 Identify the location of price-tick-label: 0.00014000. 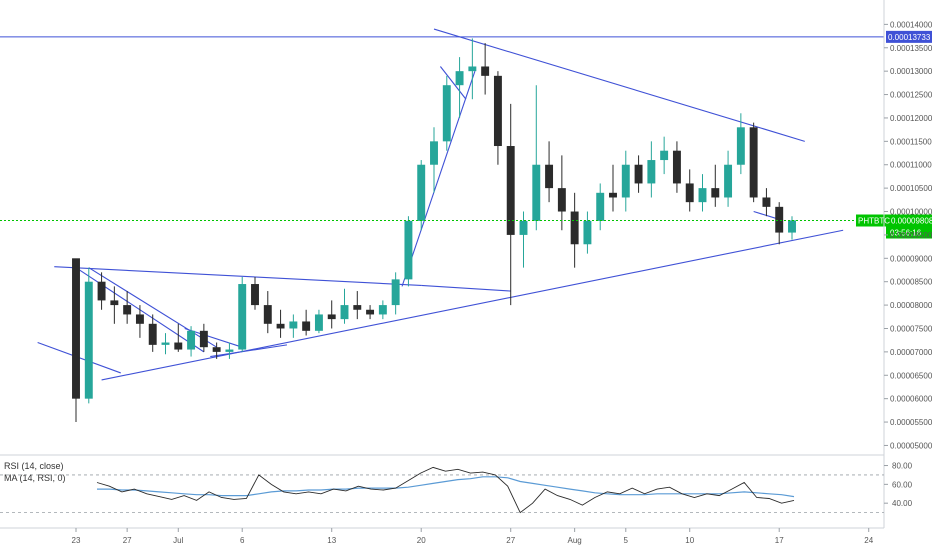
(911, 24).